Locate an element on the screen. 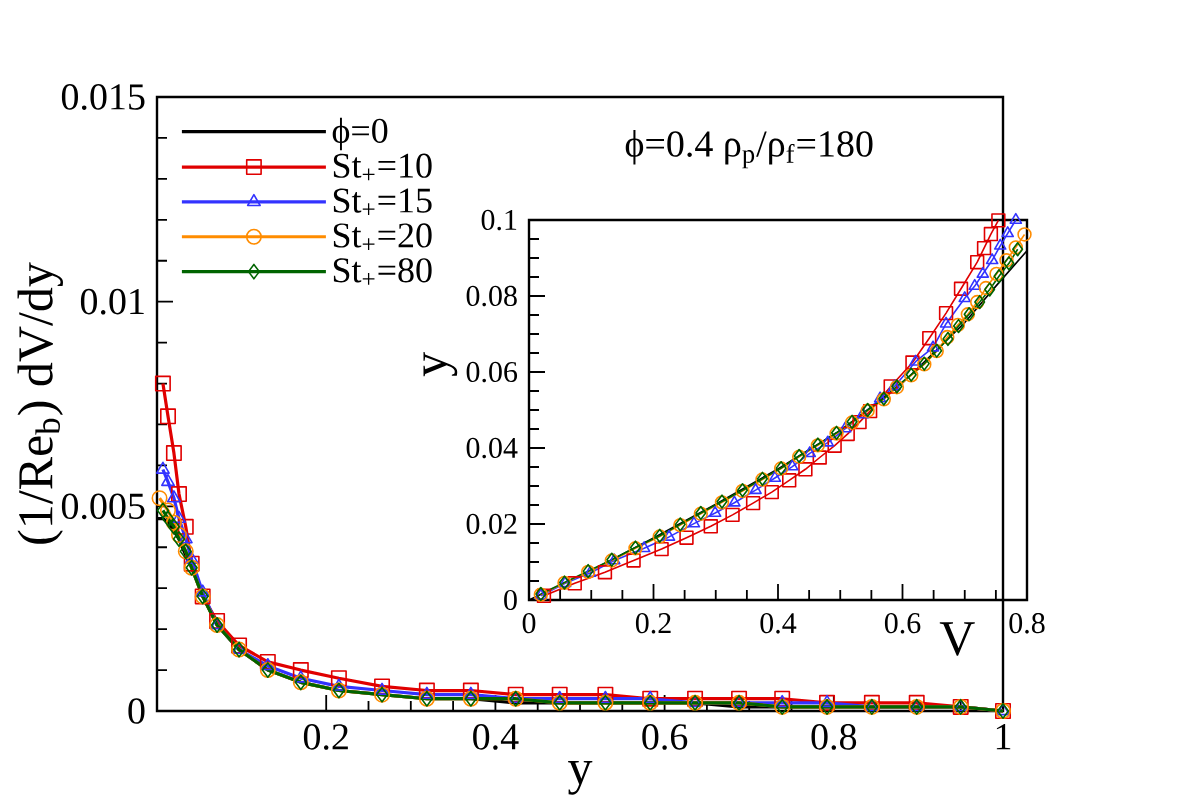 The image size is (1200, 800). y-tick-label: 0.04 is located at coordinates (492, 448).